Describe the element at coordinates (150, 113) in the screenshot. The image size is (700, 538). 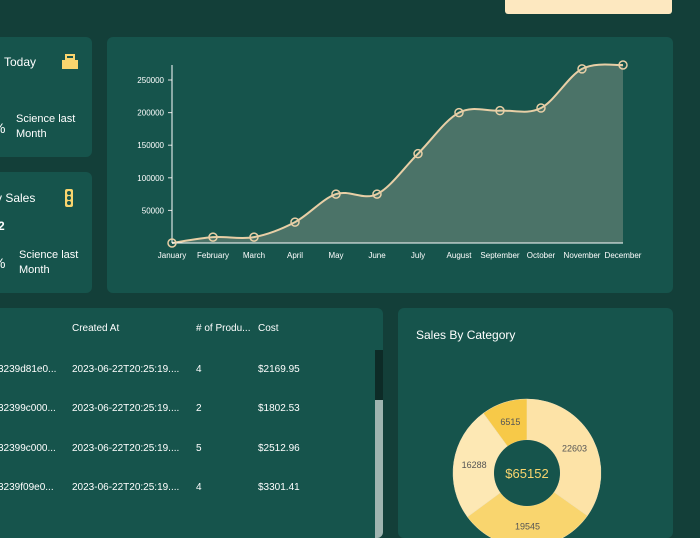
I see `y-tick-label: 200000` at that location.